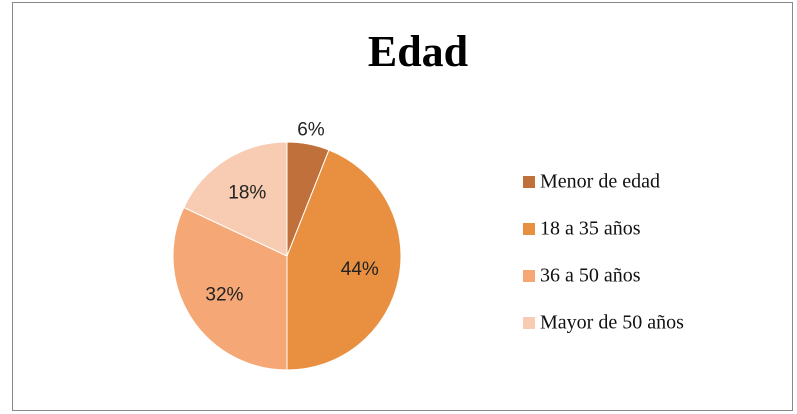 The width and height of the screenshot is (797, 414). Describe the element at coordinates (590, 229) in the screenshot. I see `legend-label: 18 a 35 años` at that location.